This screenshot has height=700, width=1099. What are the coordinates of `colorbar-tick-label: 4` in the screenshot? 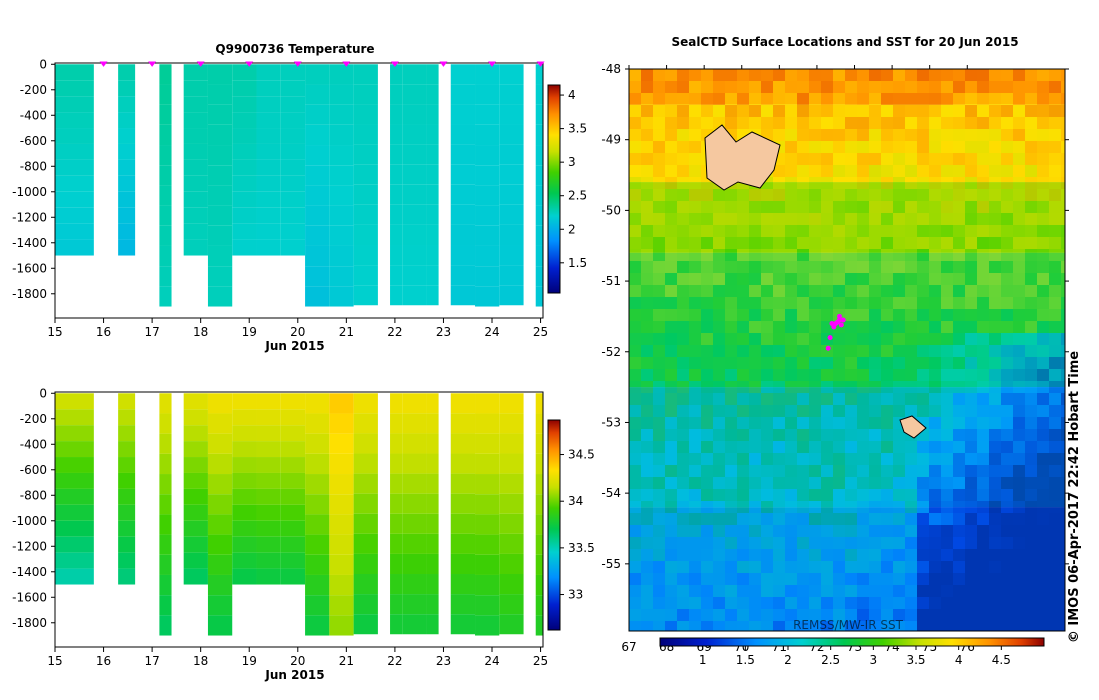 It's located at (572, 95).